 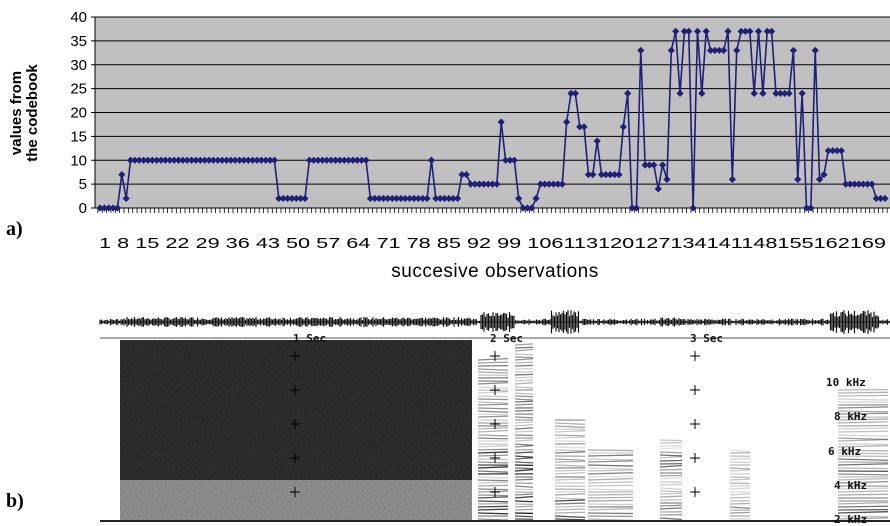 I want to click on time-mark-3: 3 Sec, so click(x=706, y=338).